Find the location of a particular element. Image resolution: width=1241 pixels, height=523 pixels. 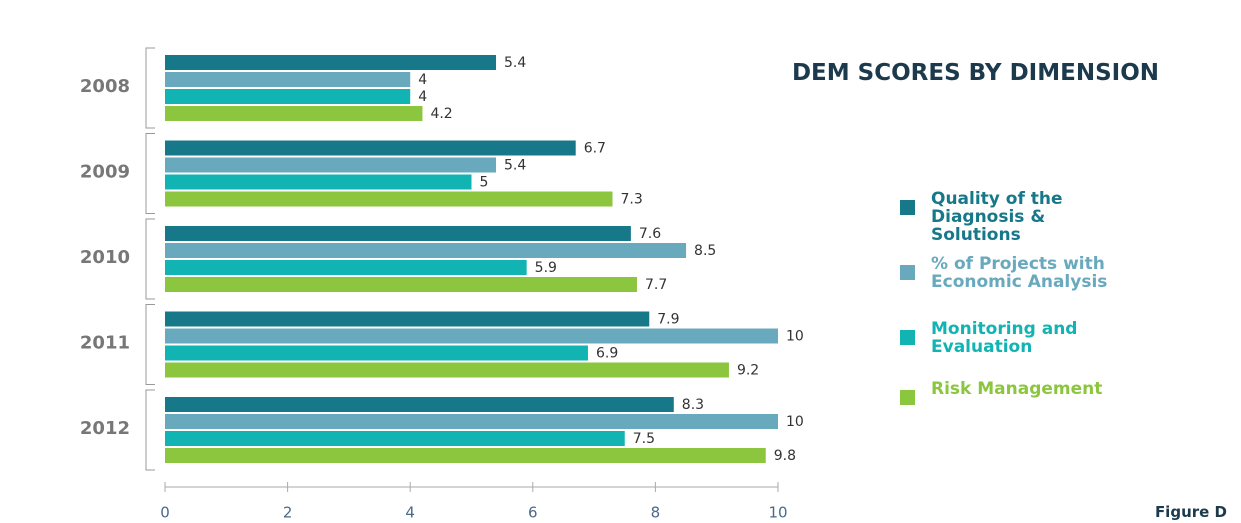

legend-label: Quality of the Diagnosis & Solutions is located at coordinates (997, 217).